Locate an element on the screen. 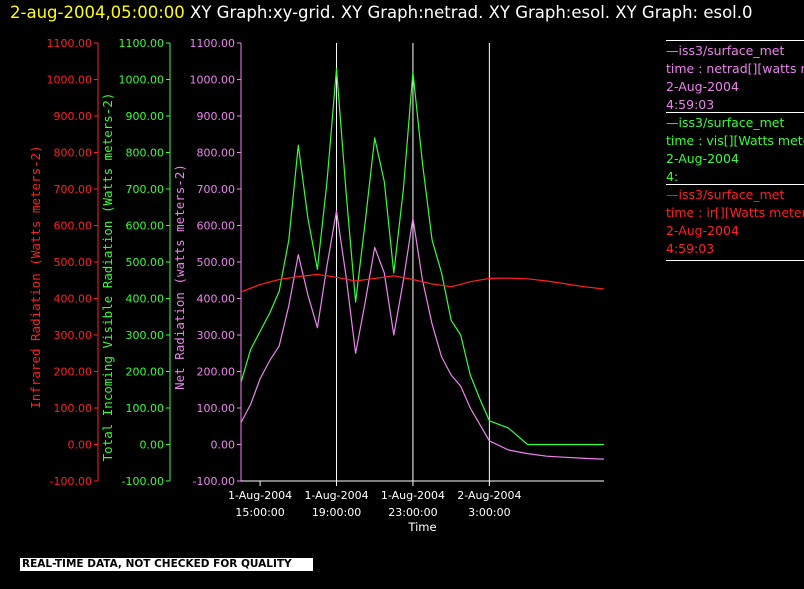 This screenshot has width=804, height=589. x-axis-label: Time is located at coordinates (421, 527).